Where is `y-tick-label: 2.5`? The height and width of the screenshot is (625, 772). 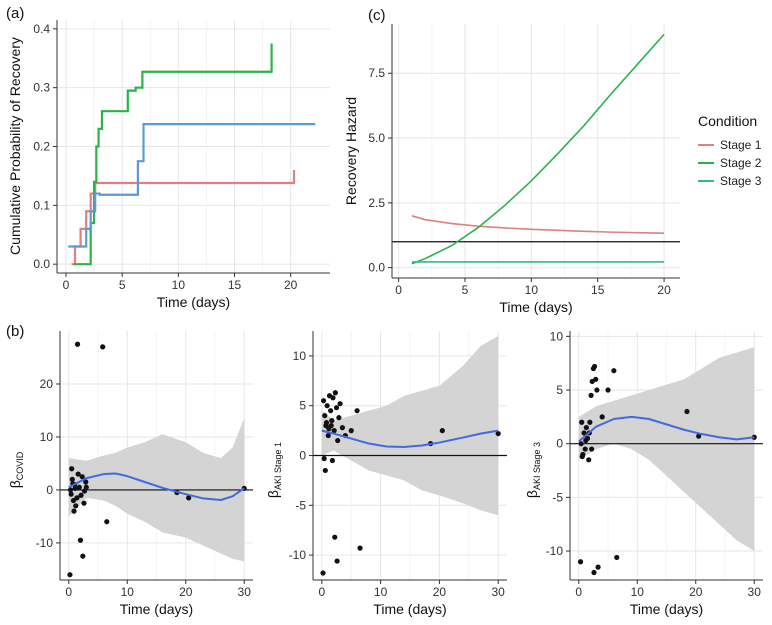
y-tick-label: 2.5 is located at coordinates (376, 203).